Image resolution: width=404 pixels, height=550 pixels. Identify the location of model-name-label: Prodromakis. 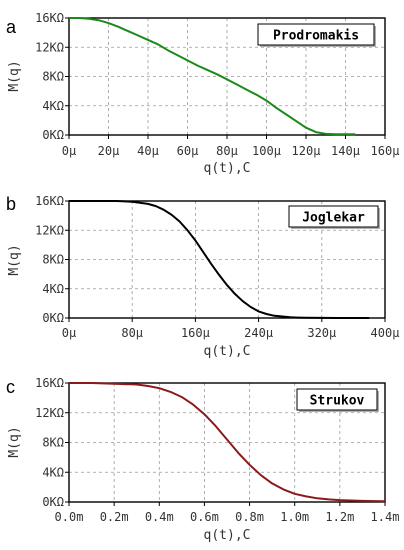
(316, 36).